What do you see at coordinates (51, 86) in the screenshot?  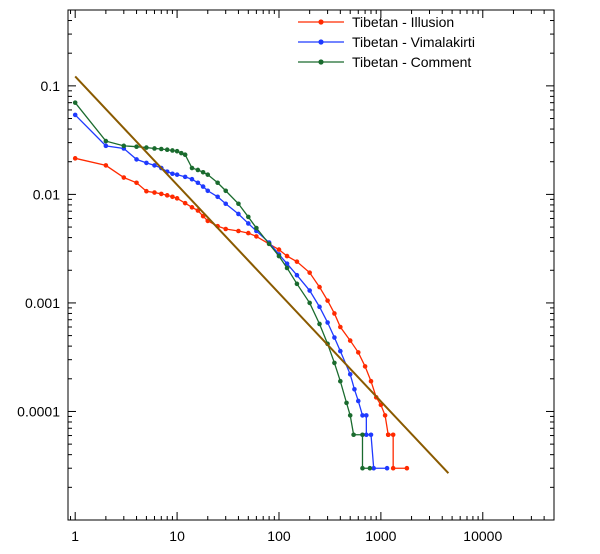 I see `y-tick-label: 0.1` at bounding box center [51, 86].